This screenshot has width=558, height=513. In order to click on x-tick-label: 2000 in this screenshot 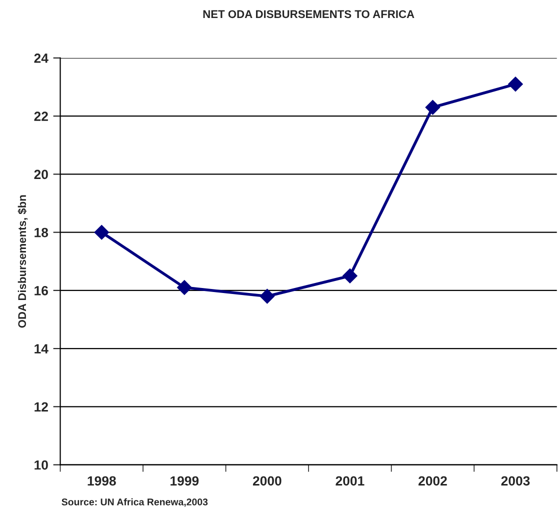, I will do `click(267, 481)`.